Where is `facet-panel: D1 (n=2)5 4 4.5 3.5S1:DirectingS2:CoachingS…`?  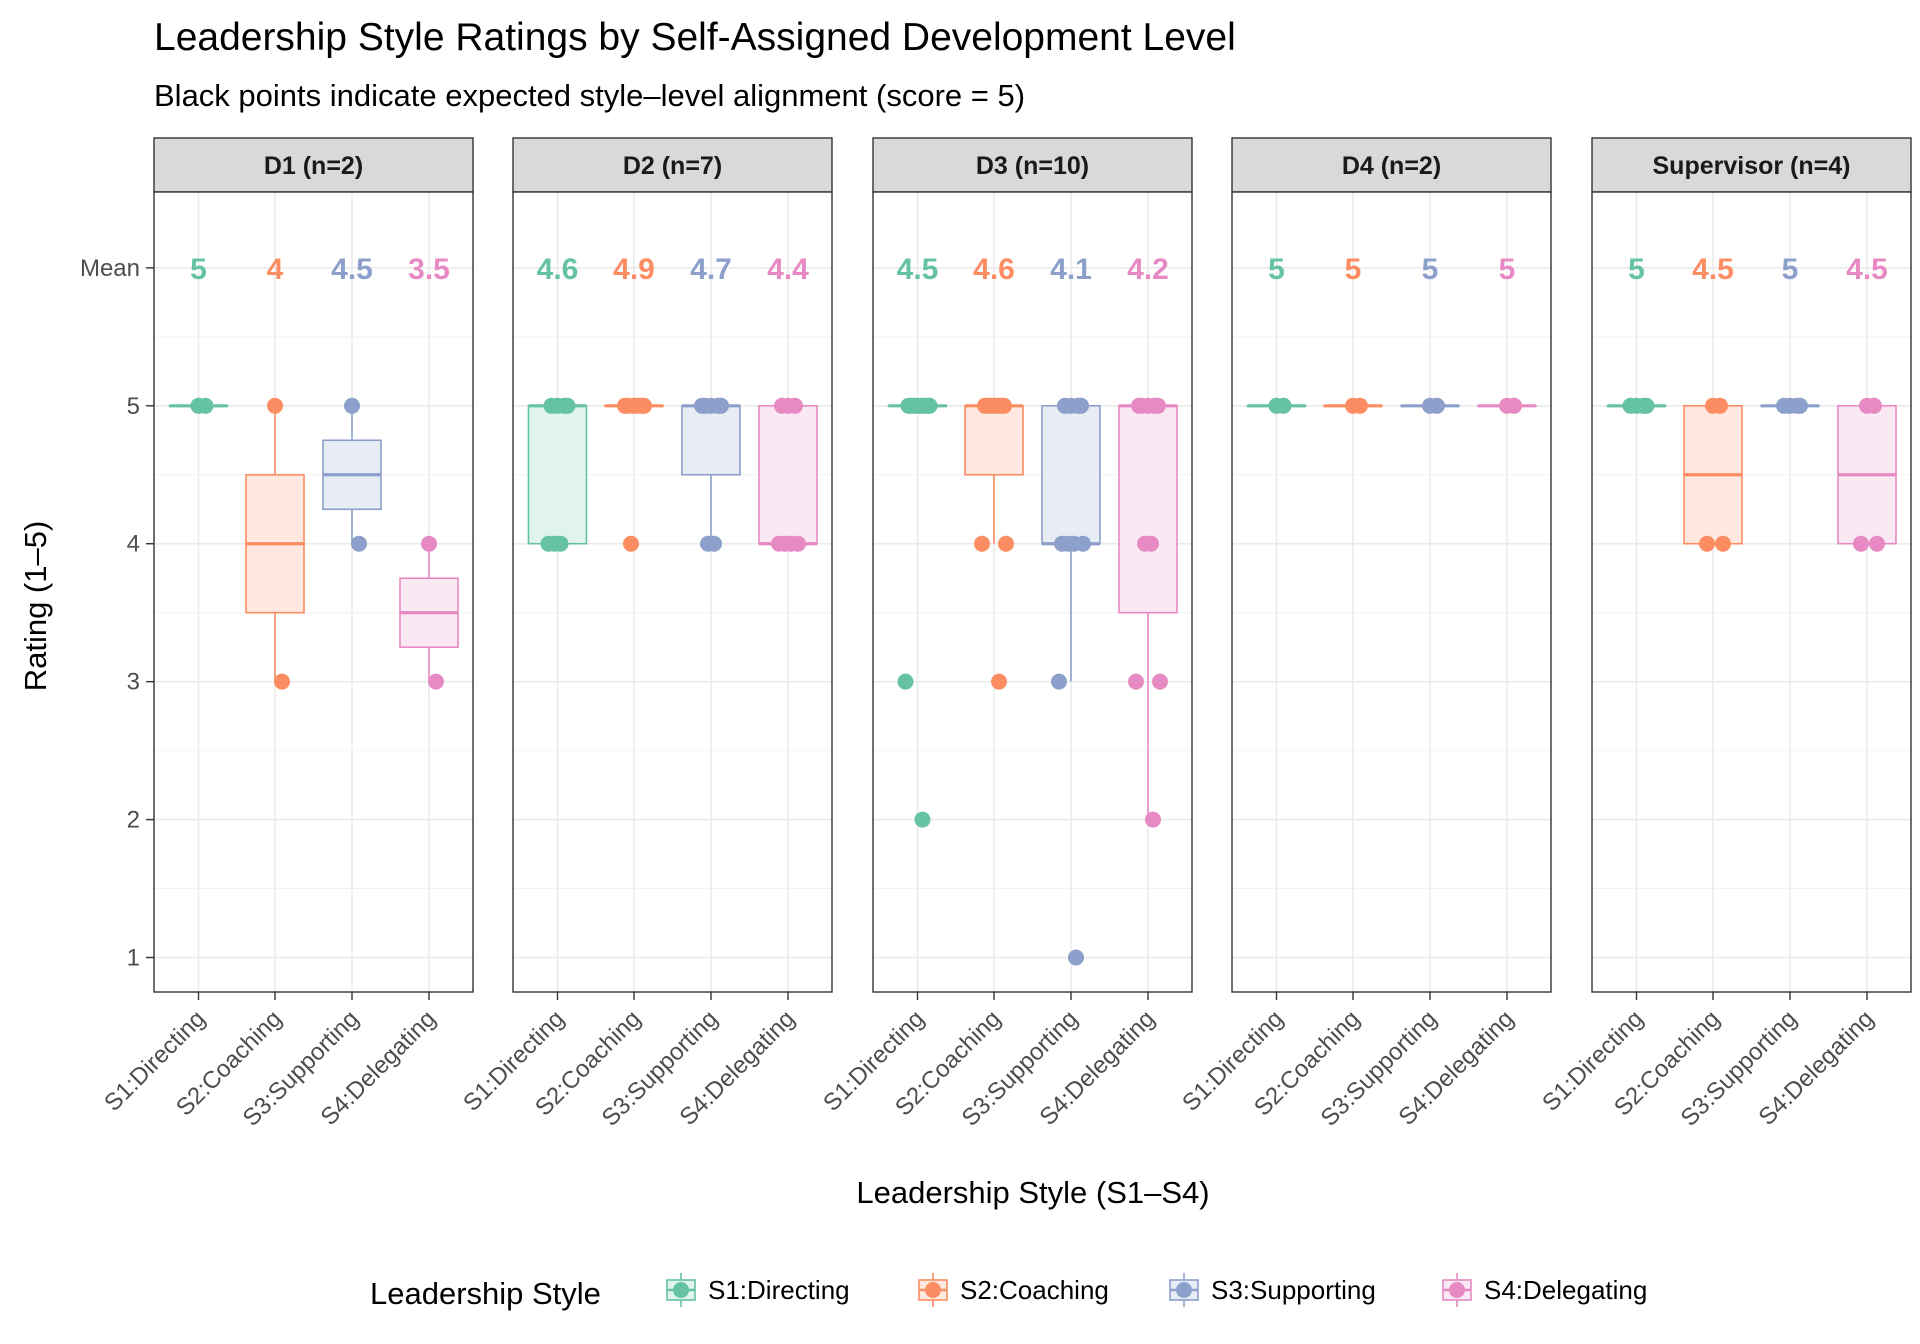
facet-panel: D1 (n=2)5 4 4.5 3.5S1:DirectingS2:CoachingS… is located at coordinates (286, 634).